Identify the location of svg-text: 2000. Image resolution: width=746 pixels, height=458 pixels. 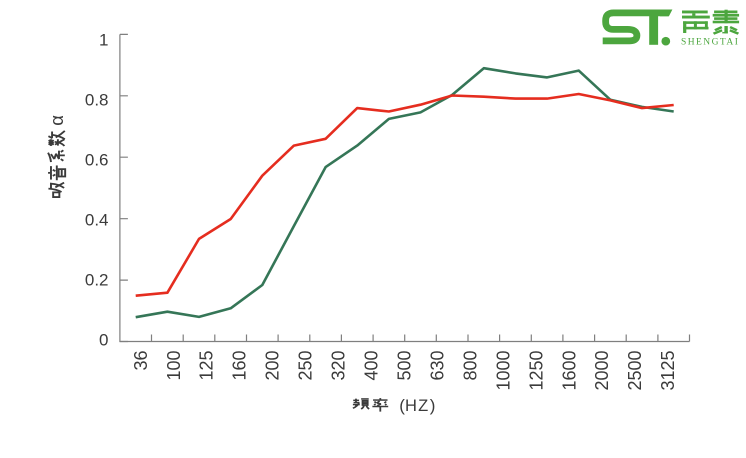
(602, 371).